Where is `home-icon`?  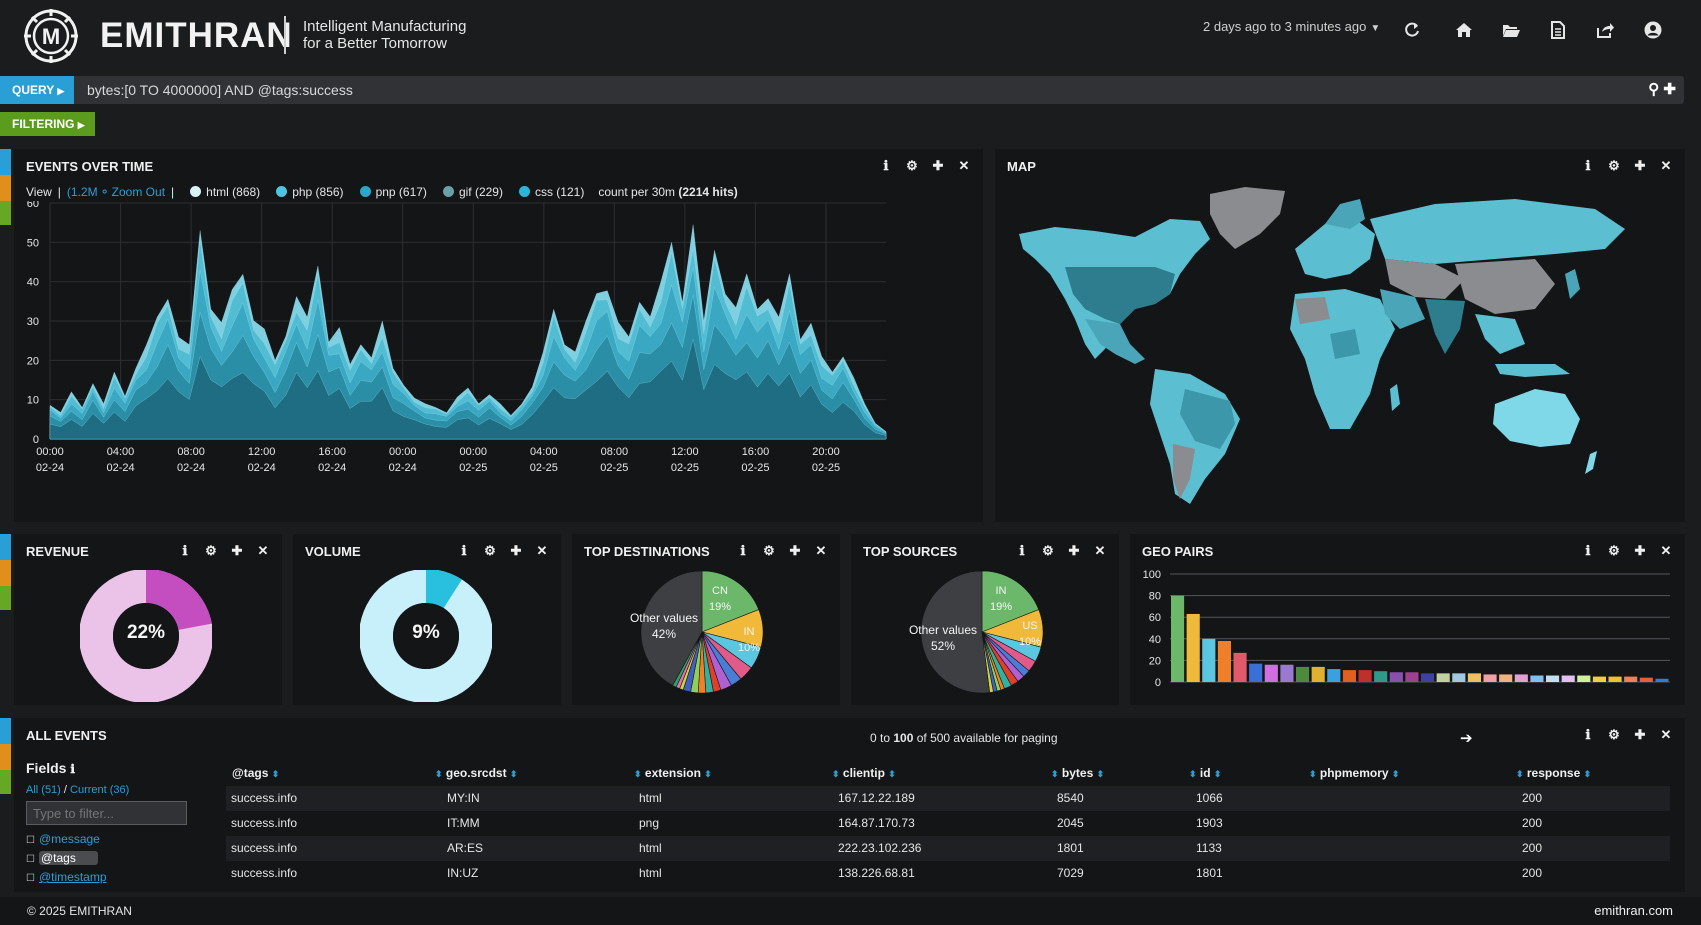 home-icon is located at coordinates (1464, 30).